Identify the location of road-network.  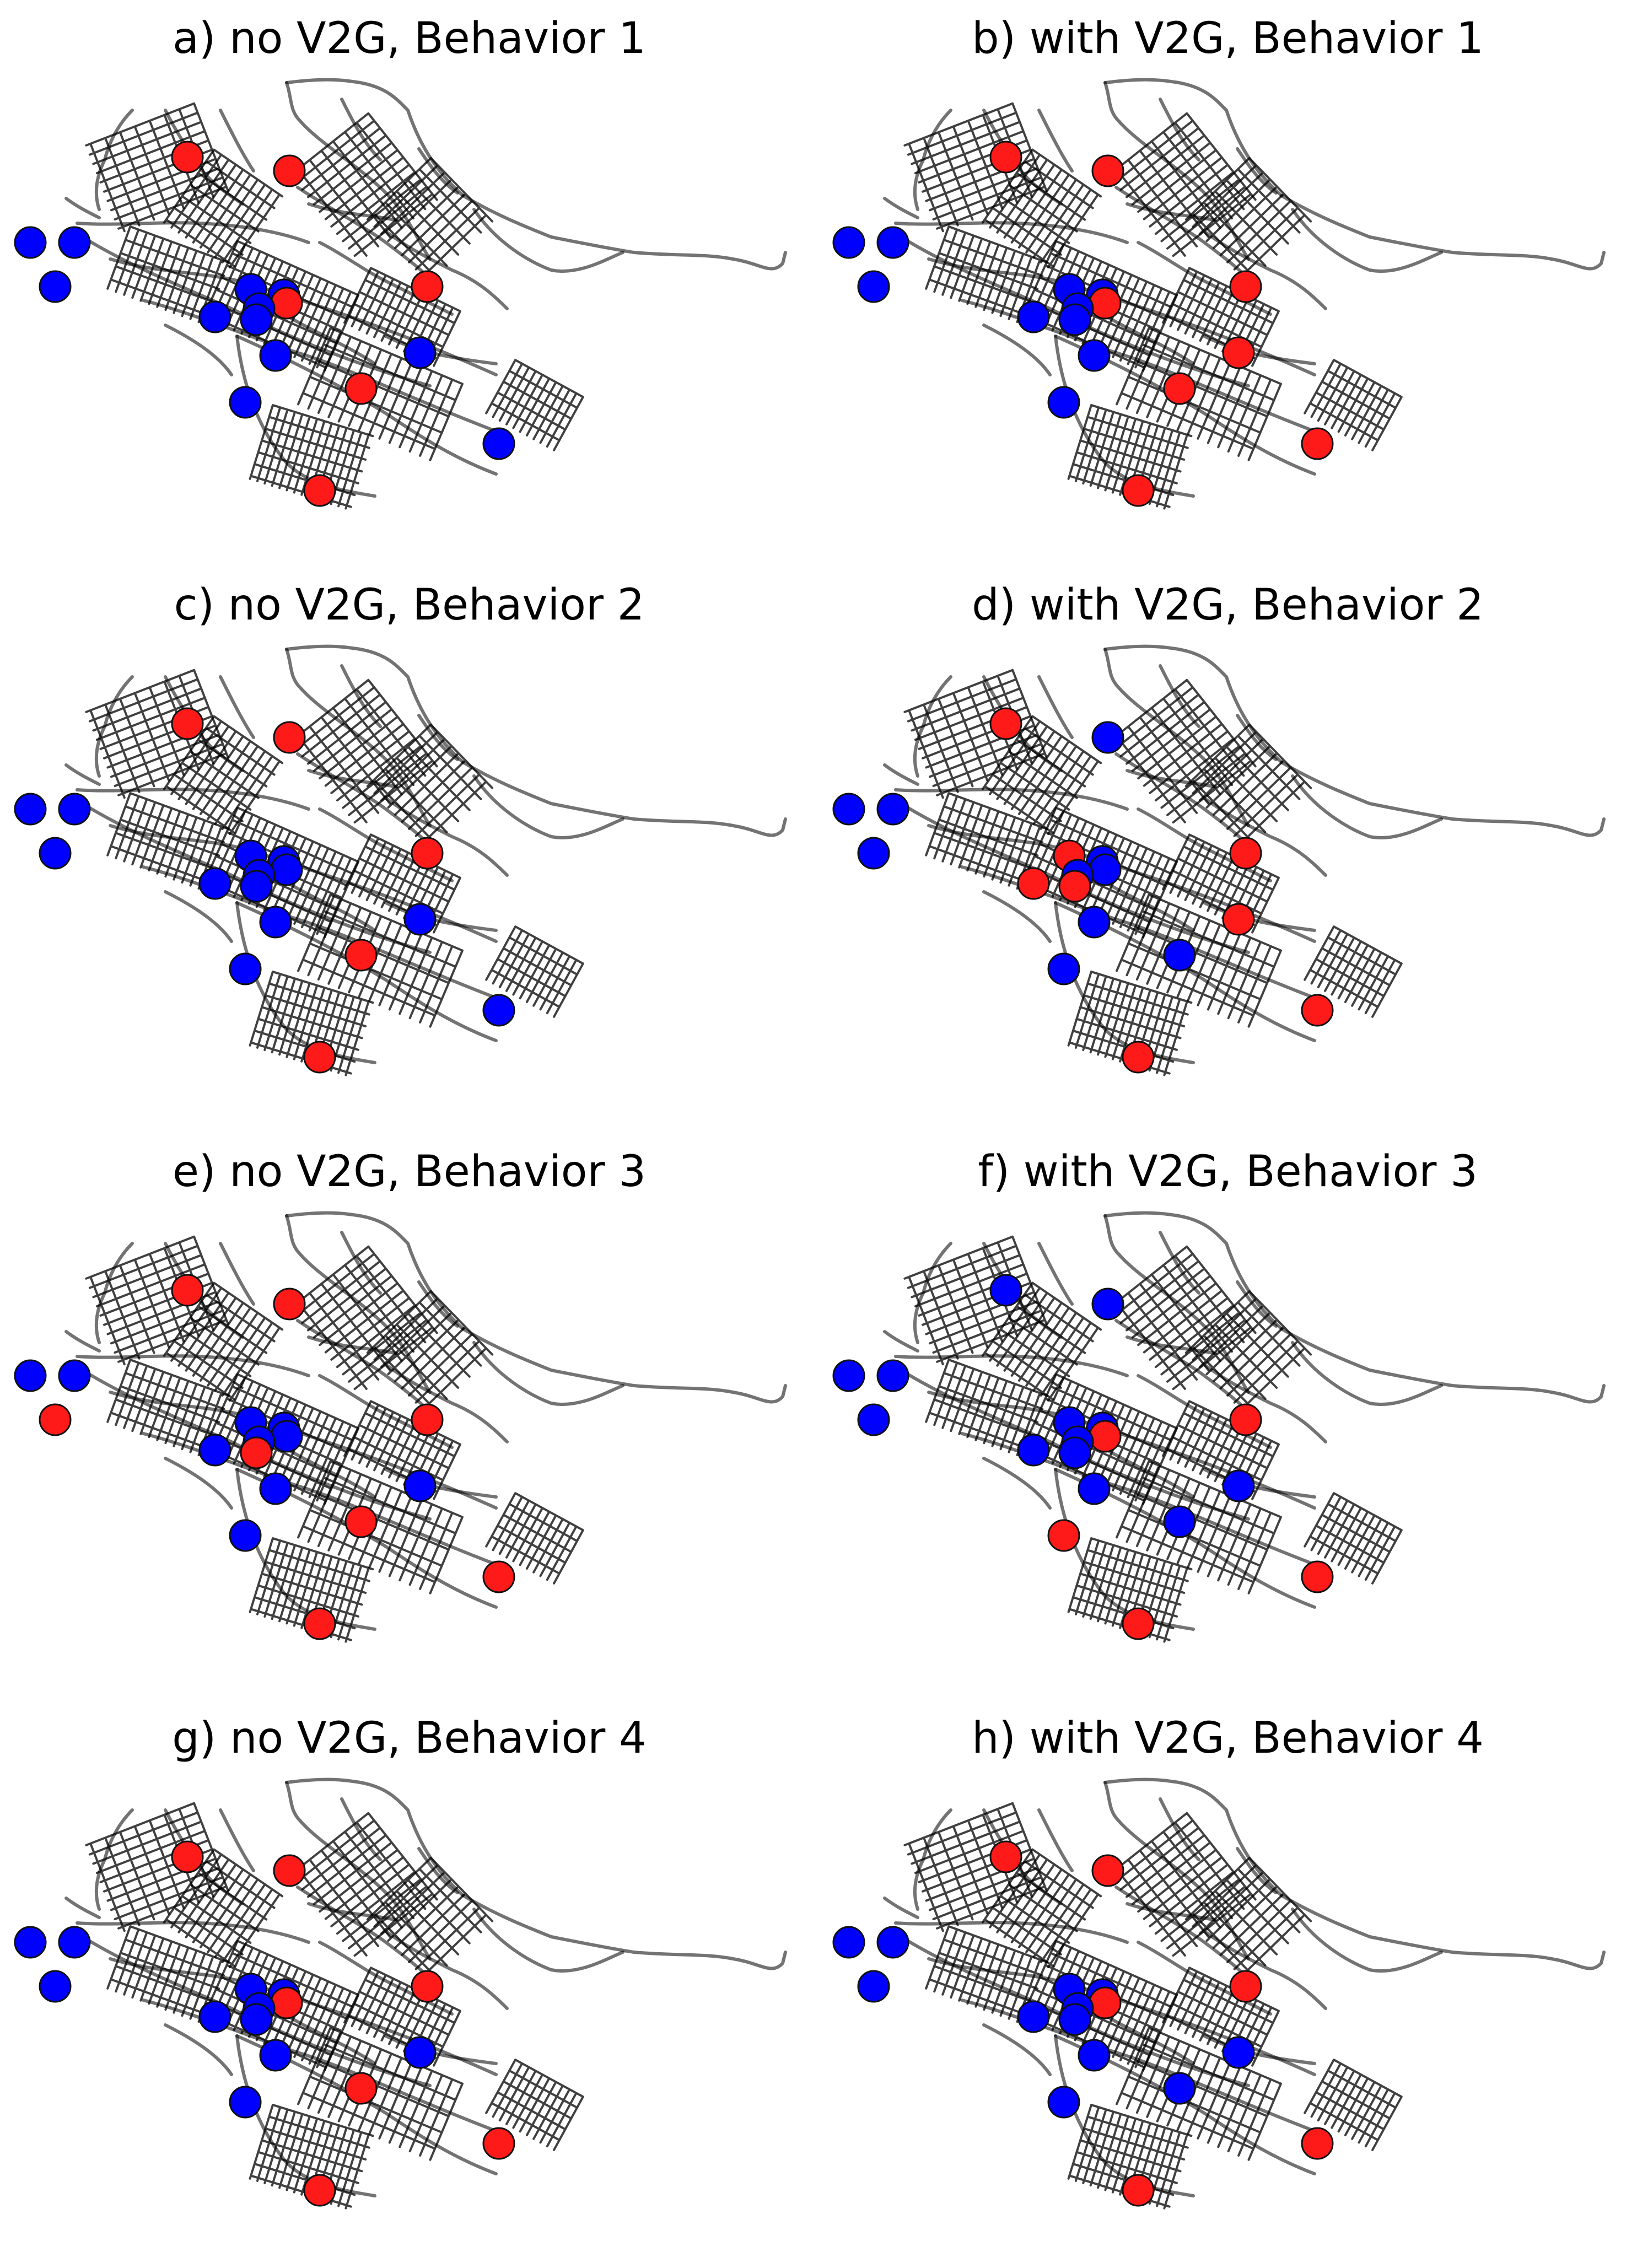
(1244, 1427).